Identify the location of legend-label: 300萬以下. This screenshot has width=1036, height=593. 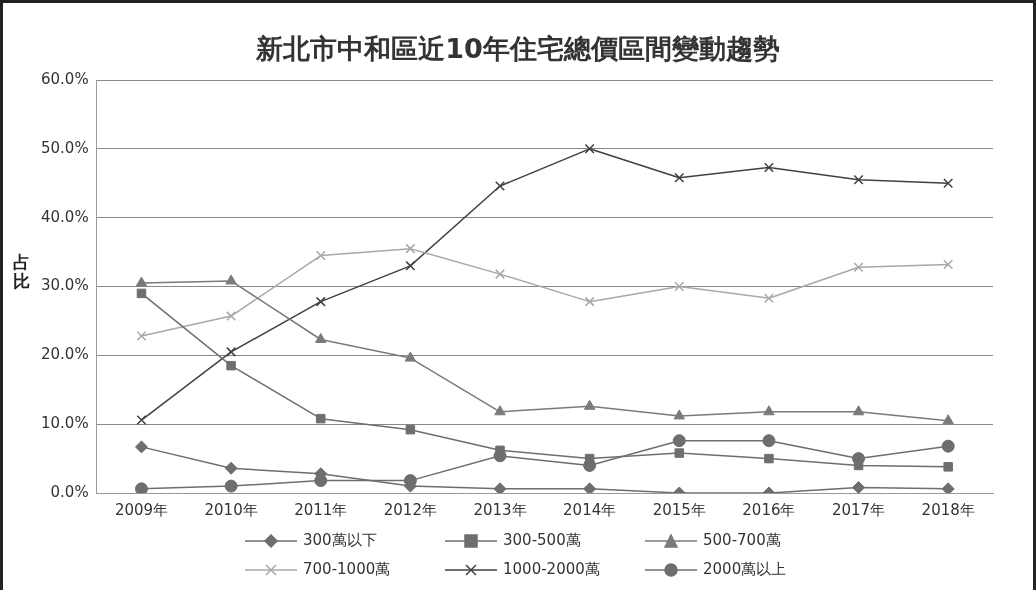
(340, 540).